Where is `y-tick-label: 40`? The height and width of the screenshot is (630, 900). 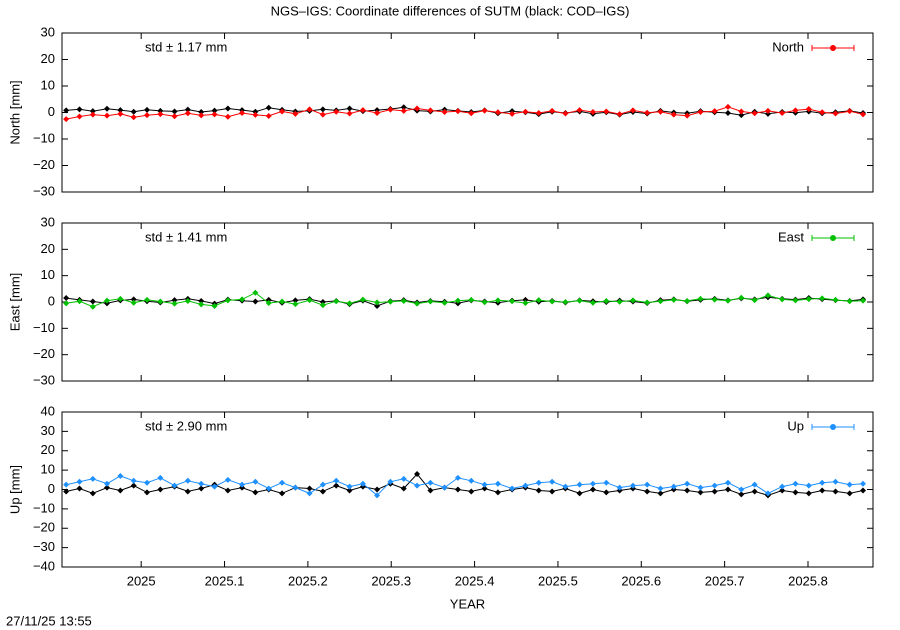 y-tick-label: 40 is located at coordinates (48, 410).